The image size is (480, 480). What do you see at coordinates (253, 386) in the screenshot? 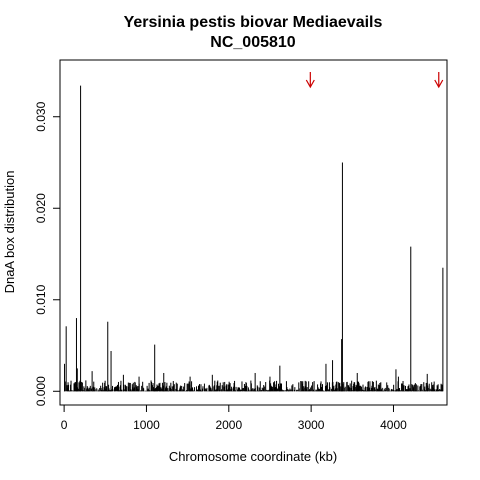
I see `baseline-noise-bars` at bounding box center [253, 386].